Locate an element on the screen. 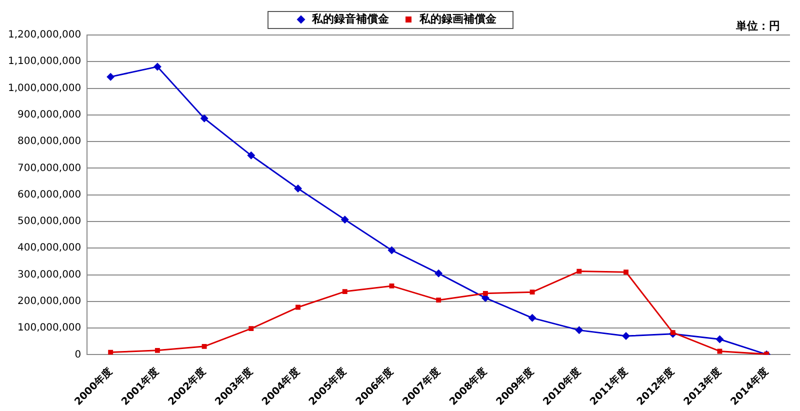 The width and height of the screenshot is (800, 411). text: 単位：円 is located at coordinates (757, 25).